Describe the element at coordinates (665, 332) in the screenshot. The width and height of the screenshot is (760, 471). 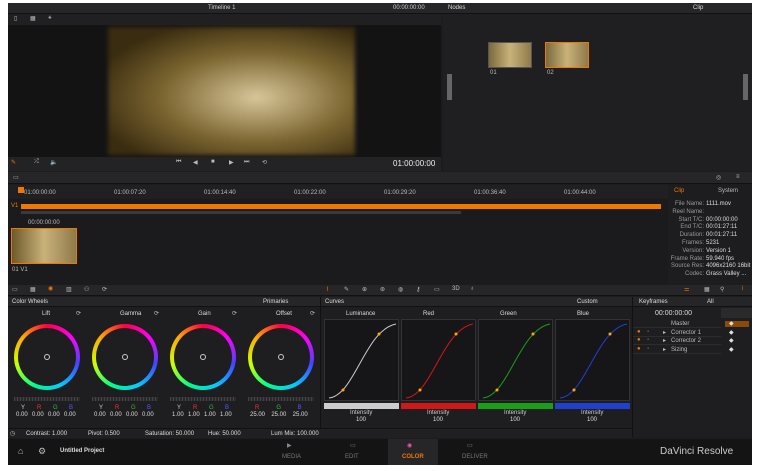
I see `expand-icon: ▸` at that location.